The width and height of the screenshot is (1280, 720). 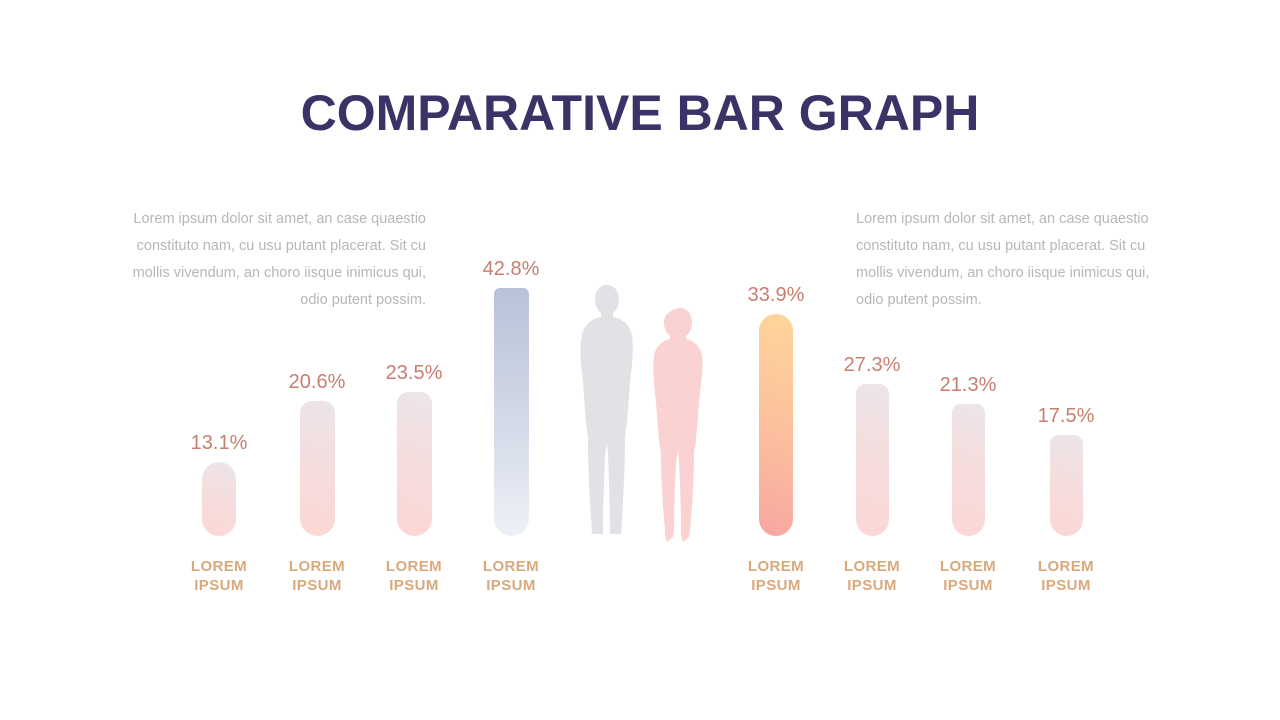 What do you see at coordinates (317, 382) in the screenshot?
I see `bar-value-label: 20.6%` at bounding box center [317, 382].